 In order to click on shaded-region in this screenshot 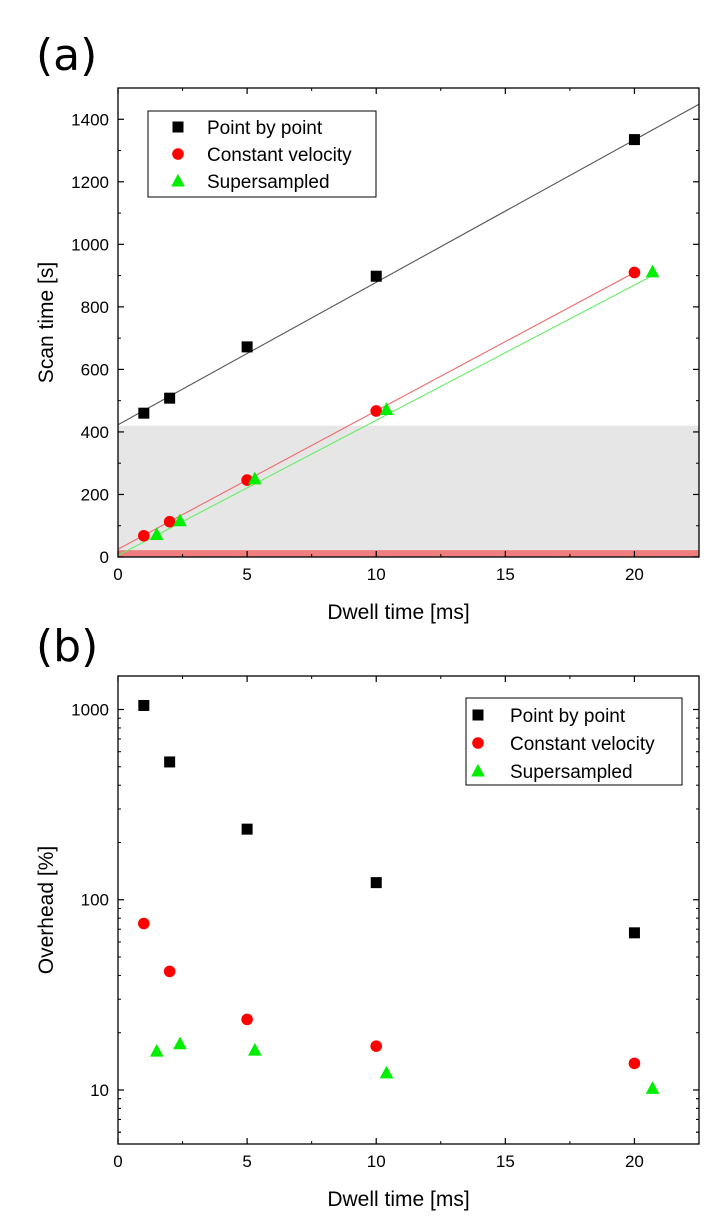, I will do `click(408, 491)`.